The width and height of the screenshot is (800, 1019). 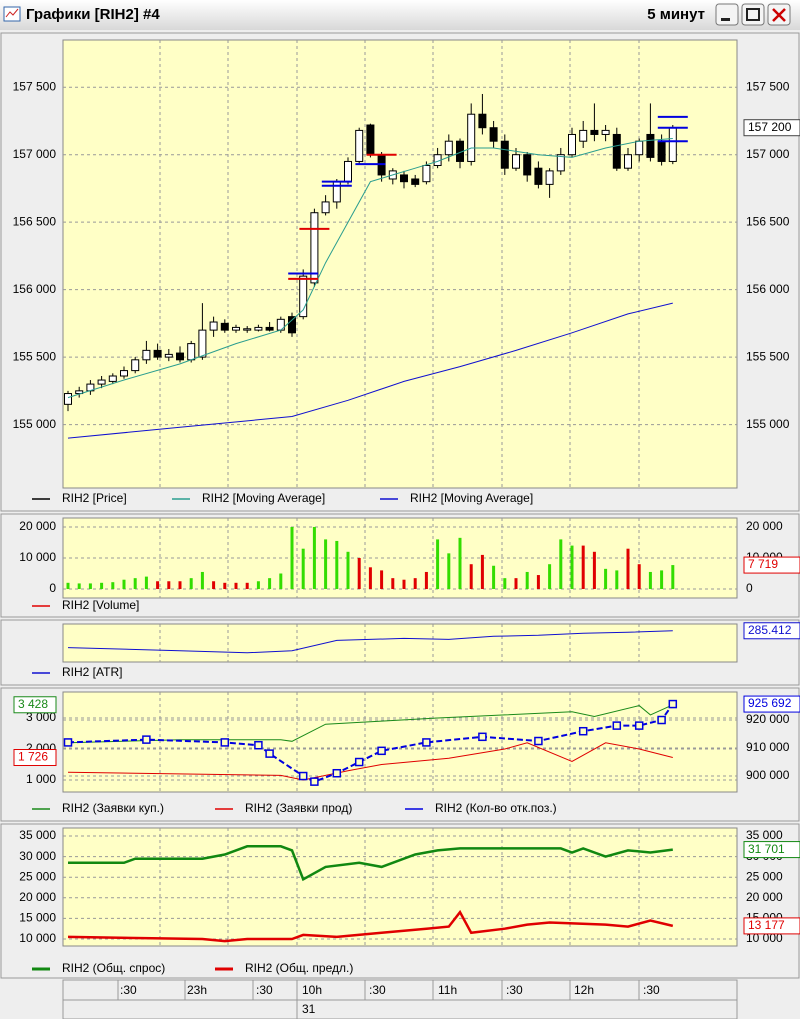 What do you see at coordinates (113, 808) in the screenshot?
I see `legend-label: RIH2 (Заявки куп.)` at bounding box center [113, 808].